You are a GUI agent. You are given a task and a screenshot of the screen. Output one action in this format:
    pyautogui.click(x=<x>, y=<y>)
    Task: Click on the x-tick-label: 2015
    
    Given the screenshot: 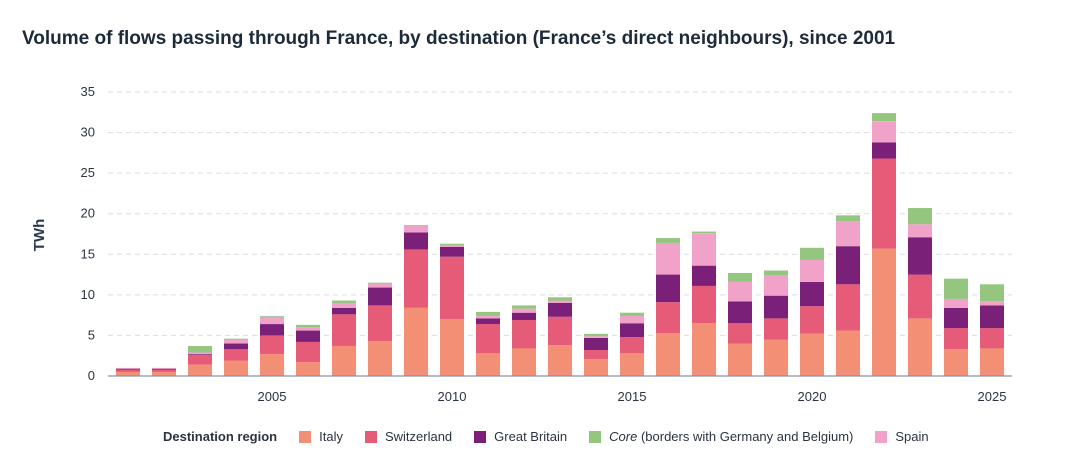 What is the action you would take?
    pyautogui.click(x=632, y=396)
    